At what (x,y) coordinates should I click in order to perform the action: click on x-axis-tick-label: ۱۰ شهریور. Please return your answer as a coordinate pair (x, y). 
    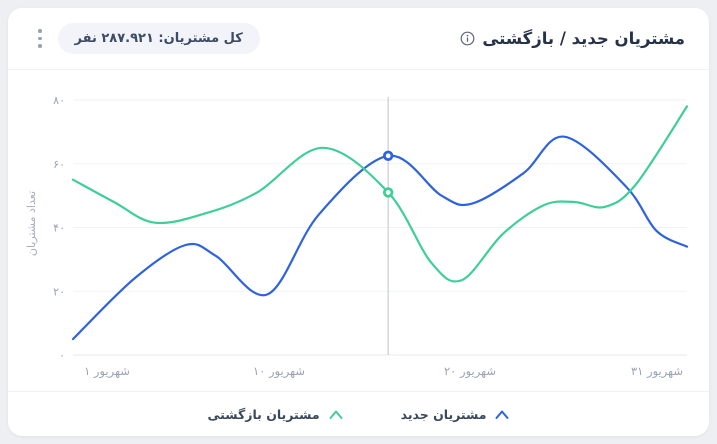
    Looking at the image, I should click on (279, 371).